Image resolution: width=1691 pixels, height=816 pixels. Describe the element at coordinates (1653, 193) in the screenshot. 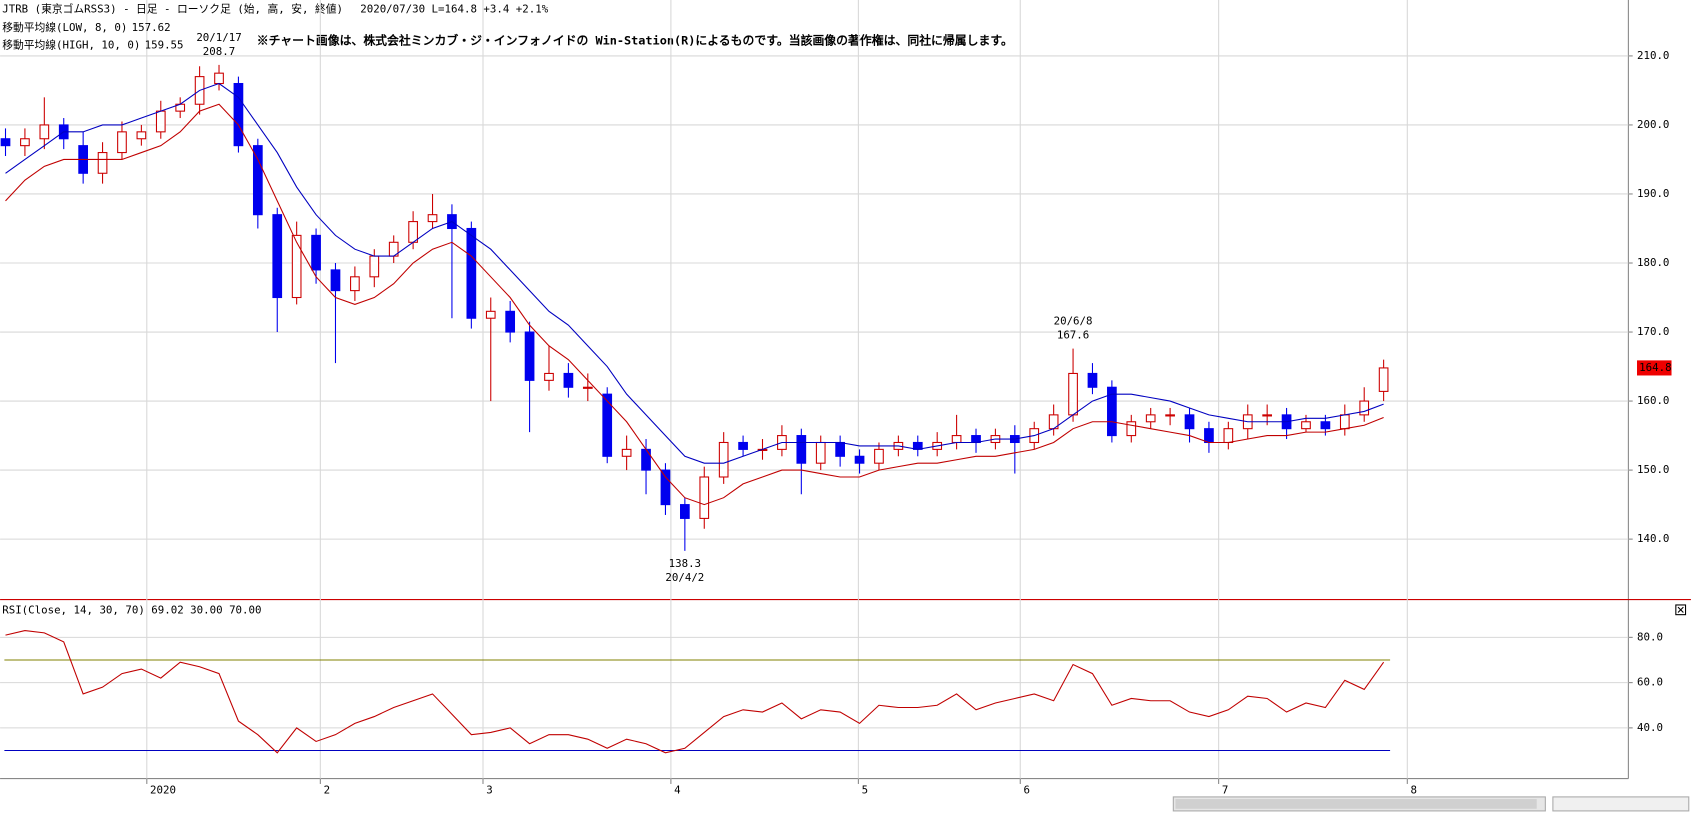

I see `y-tick-label: 190.0` at that location.